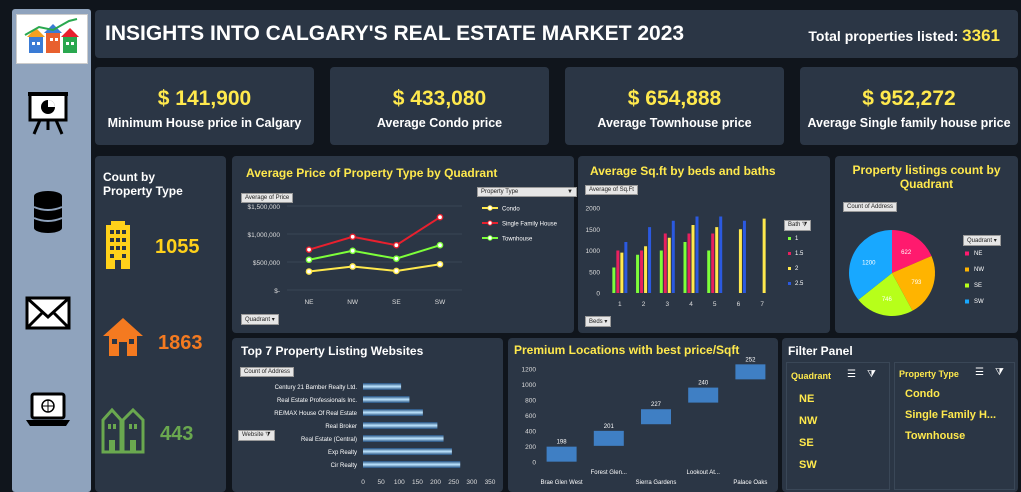 The width and height of the screenshot is (1021, 492). Describe the element at coordinates (382, 482) in the screenshot. I see `x-tick-label: 50` at that location.